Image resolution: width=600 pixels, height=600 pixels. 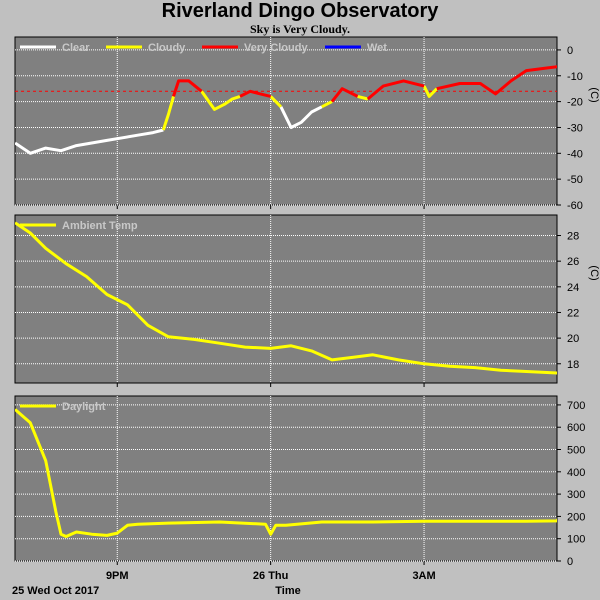 What do you see at coordinates (576, 540) in the screenshot?
I see `y-tick-label: 100` at bounding box center [576, 540].